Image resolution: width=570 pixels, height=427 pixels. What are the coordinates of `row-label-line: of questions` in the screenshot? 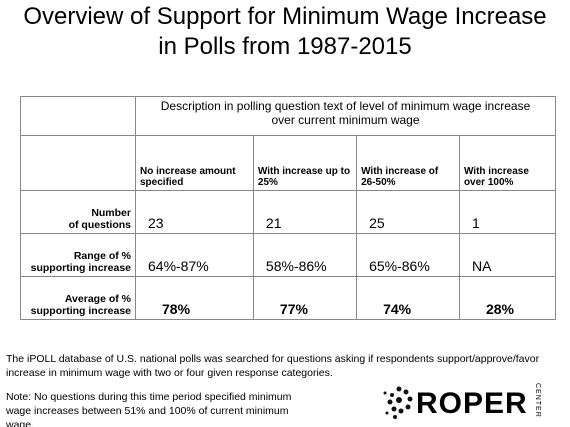 It's located at (99, 225).